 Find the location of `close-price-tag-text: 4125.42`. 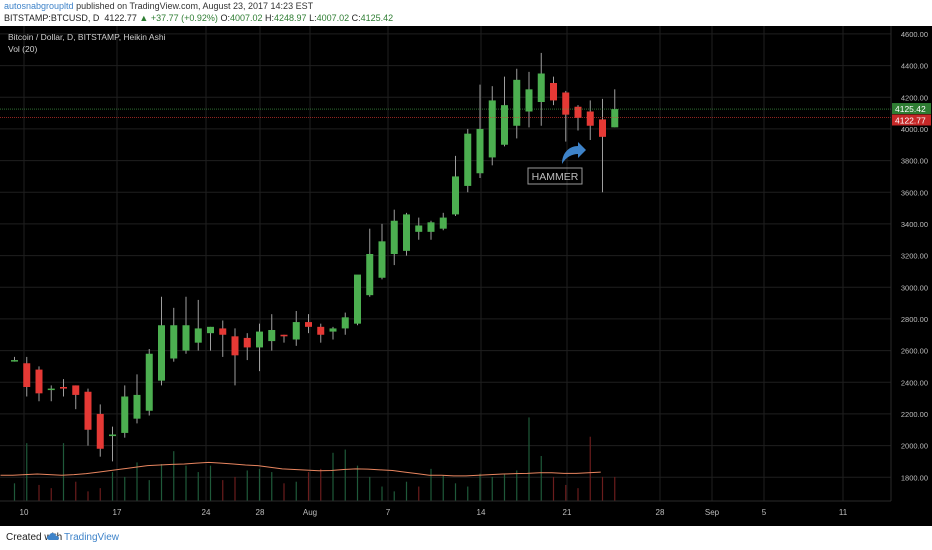

close-price-tag-text: 4125.42 is located at coordinates (910, 109).